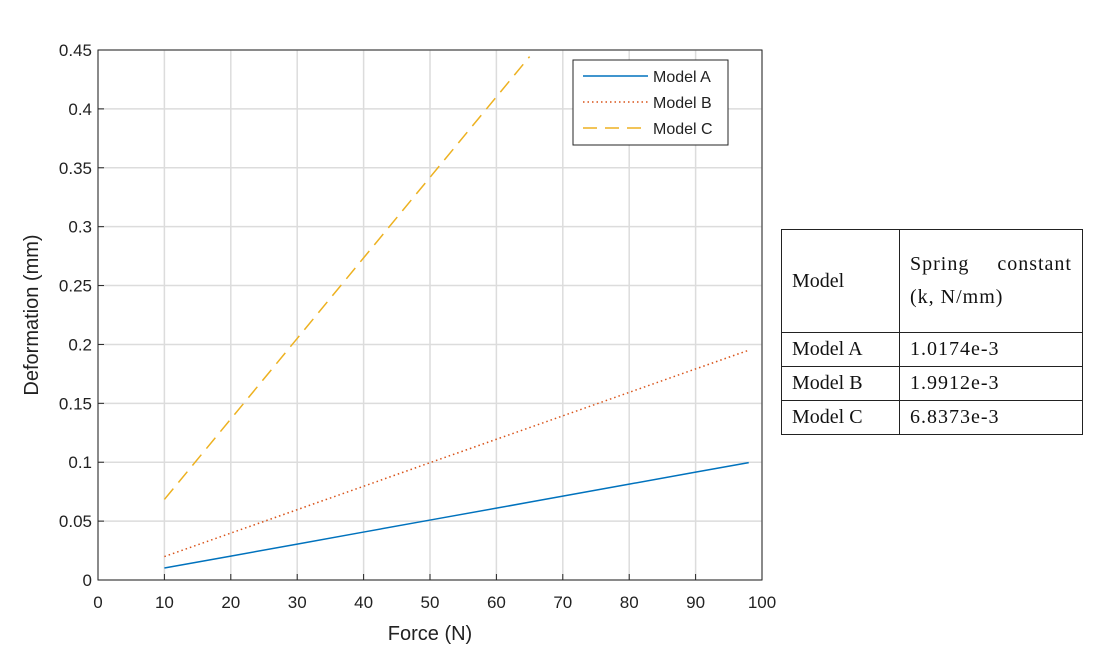 This screenshot has height=658, width=1096. What do you see at coordinates (75, 403) in the screenshot?
I see `y-tick-label: 0.15` at bounding box center [75, 403].